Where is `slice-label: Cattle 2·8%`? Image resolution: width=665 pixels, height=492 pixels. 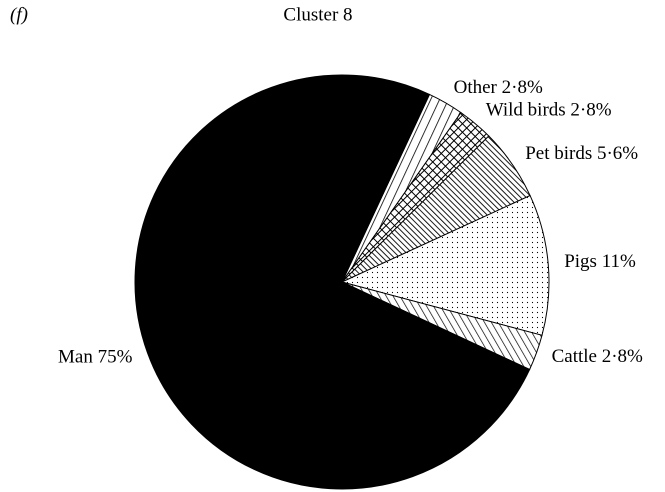 slice-label: Cattle 2·8% is located at coordinates (597, 356).